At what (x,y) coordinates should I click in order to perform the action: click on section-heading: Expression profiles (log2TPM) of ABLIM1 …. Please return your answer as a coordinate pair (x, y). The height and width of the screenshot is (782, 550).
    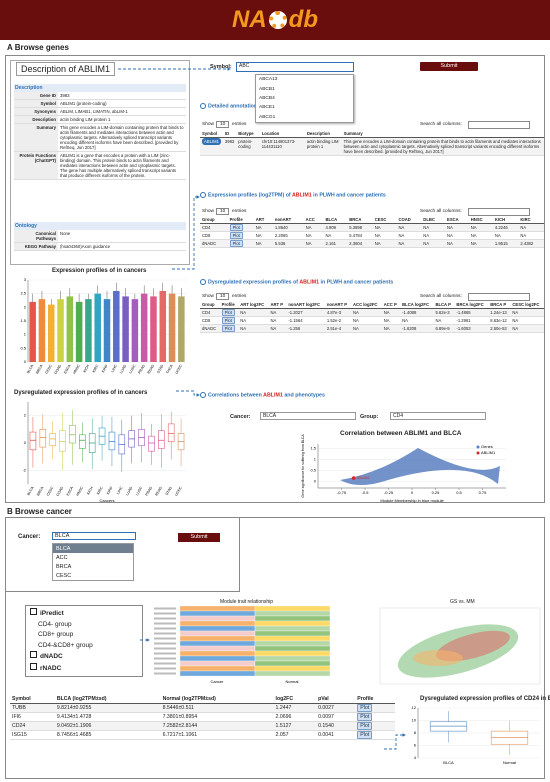
    Looking at the image, I should click on (293, 195).